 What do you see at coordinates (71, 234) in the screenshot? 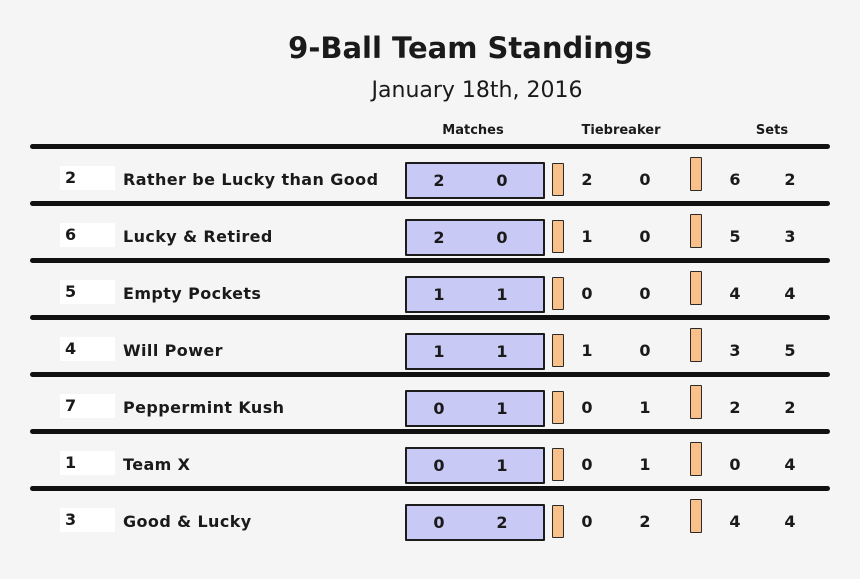
I see `team-number: 6` at bounding box center [71, 234].